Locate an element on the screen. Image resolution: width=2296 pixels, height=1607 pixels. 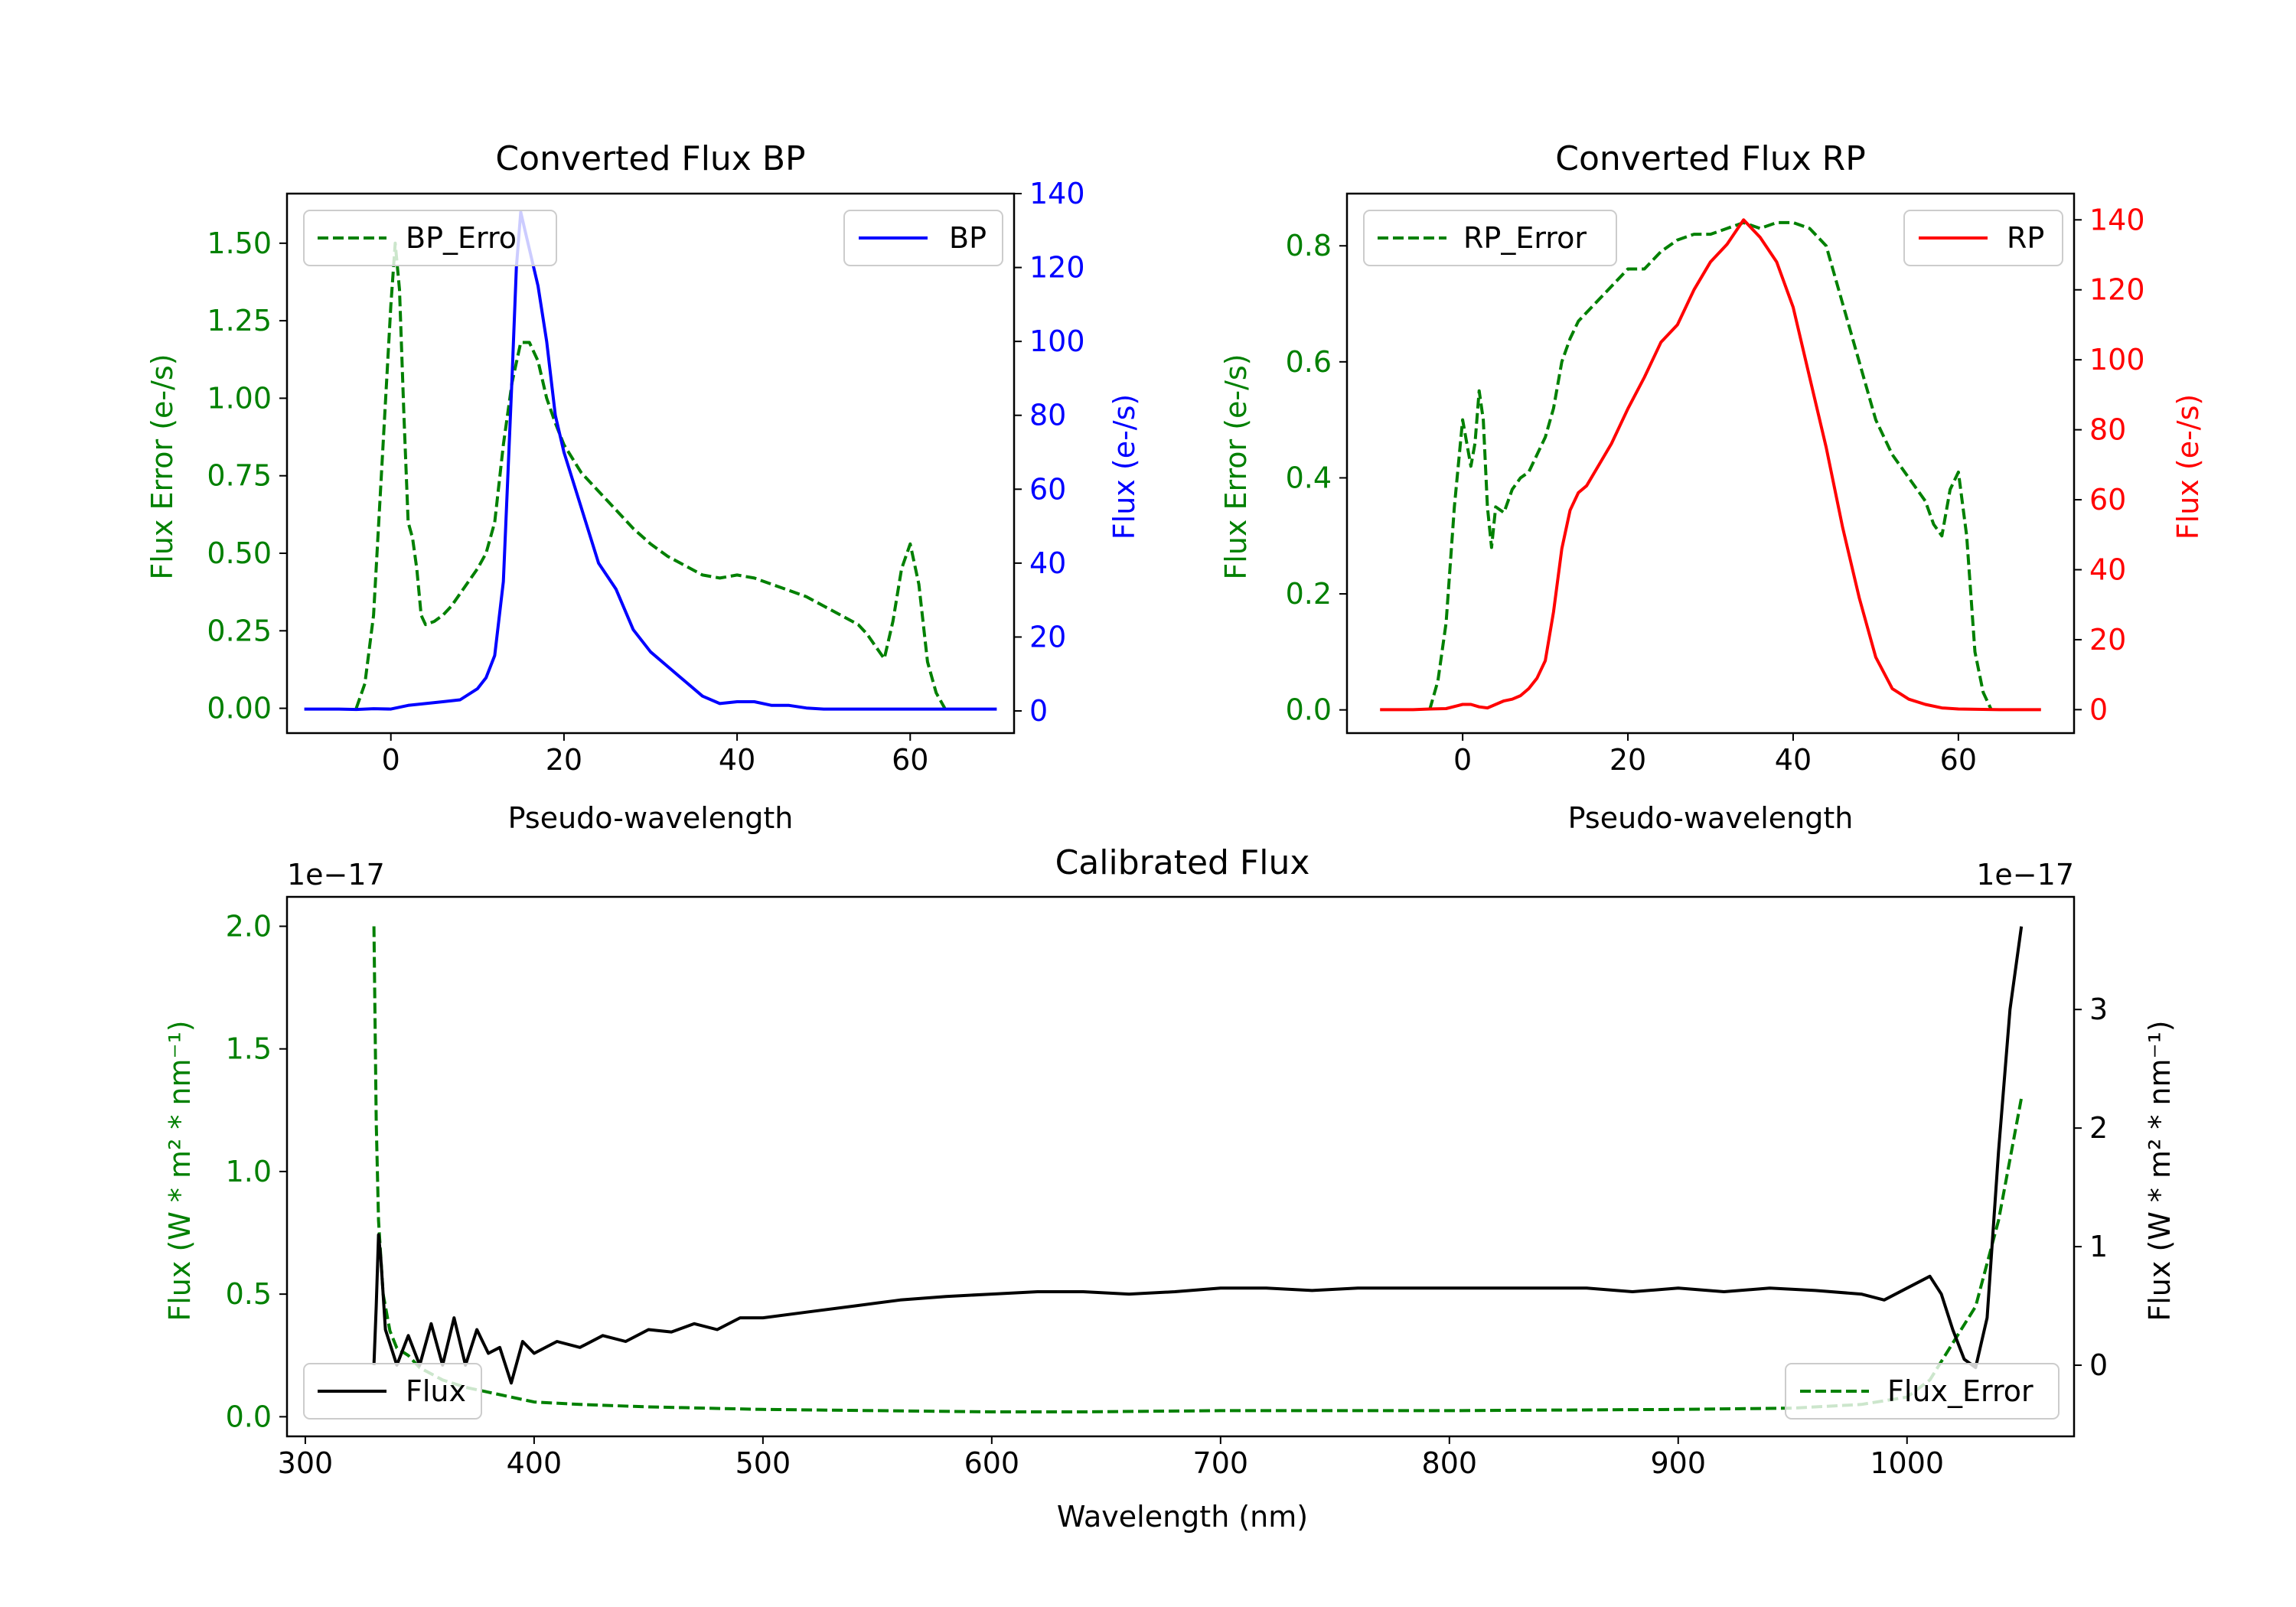
rp-series-rp-error is located at coordinates (1710, 466).